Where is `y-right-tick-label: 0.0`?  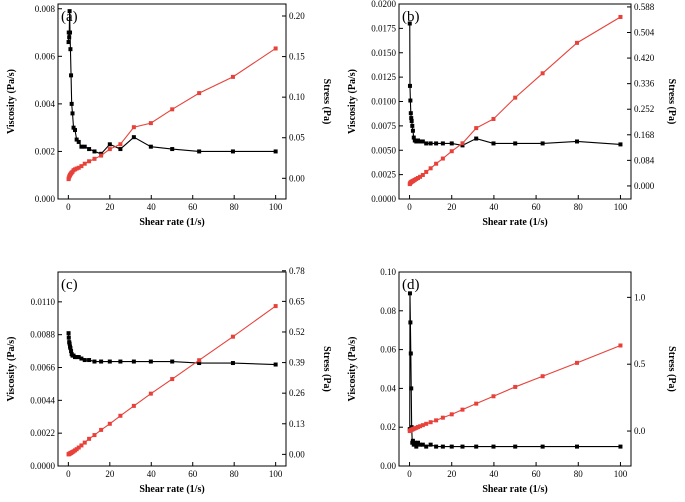
y-right-tick-label: 0.0 is located at coordinates (640, 431).